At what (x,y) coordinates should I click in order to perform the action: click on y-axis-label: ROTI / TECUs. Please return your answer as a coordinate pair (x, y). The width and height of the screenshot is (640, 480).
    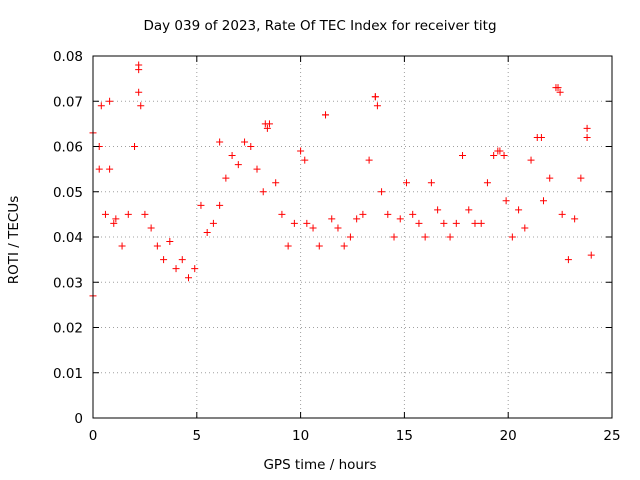
    Looking at the image, I should click on (14, 240).